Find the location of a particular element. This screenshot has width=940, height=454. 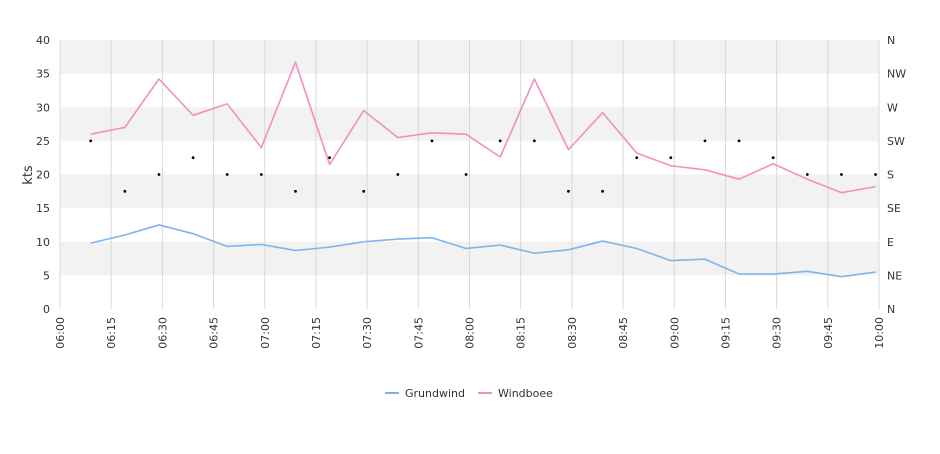

x-tick-label: 07:00 is located at coordinates (265, 333).